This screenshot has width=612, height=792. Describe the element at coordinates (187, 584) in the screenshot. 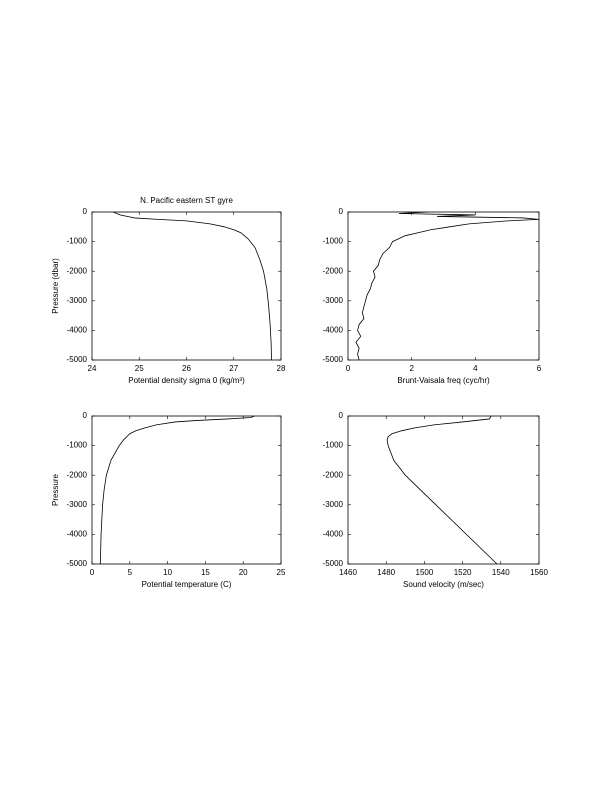

I see `x-axis-label: Potential temperature (C)` at that location.